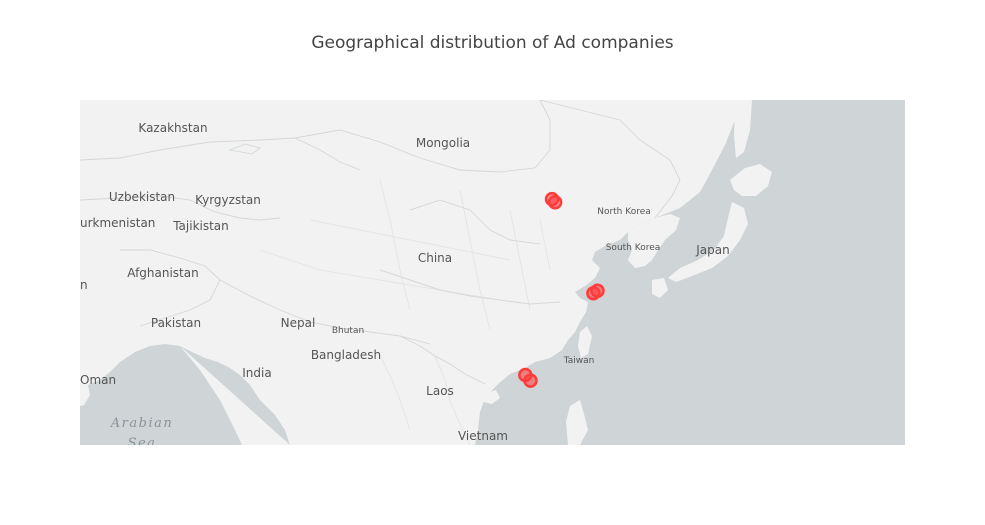 The image size is (985, 525). What do you see at coordinates (633, 248) in the screenshot?
I see `label-south-korea: South Korea` at bounding box center [633, 248].